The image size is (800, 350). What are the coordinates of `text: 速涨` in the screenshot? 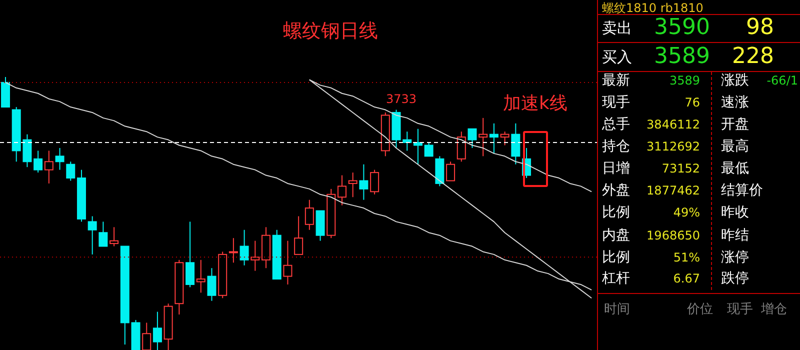 It's located at (735, 102).